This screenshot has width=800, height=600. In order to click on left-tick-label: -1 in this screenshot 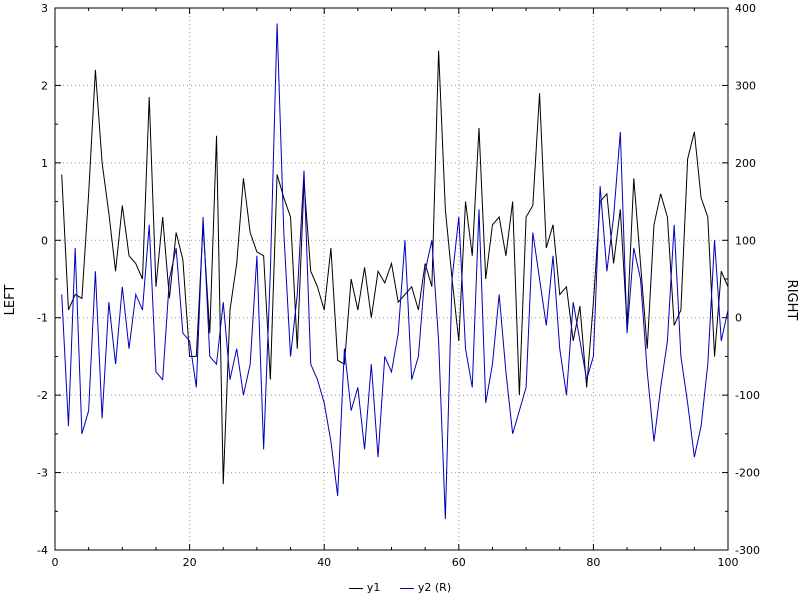, I will do `click(42, 318)`.